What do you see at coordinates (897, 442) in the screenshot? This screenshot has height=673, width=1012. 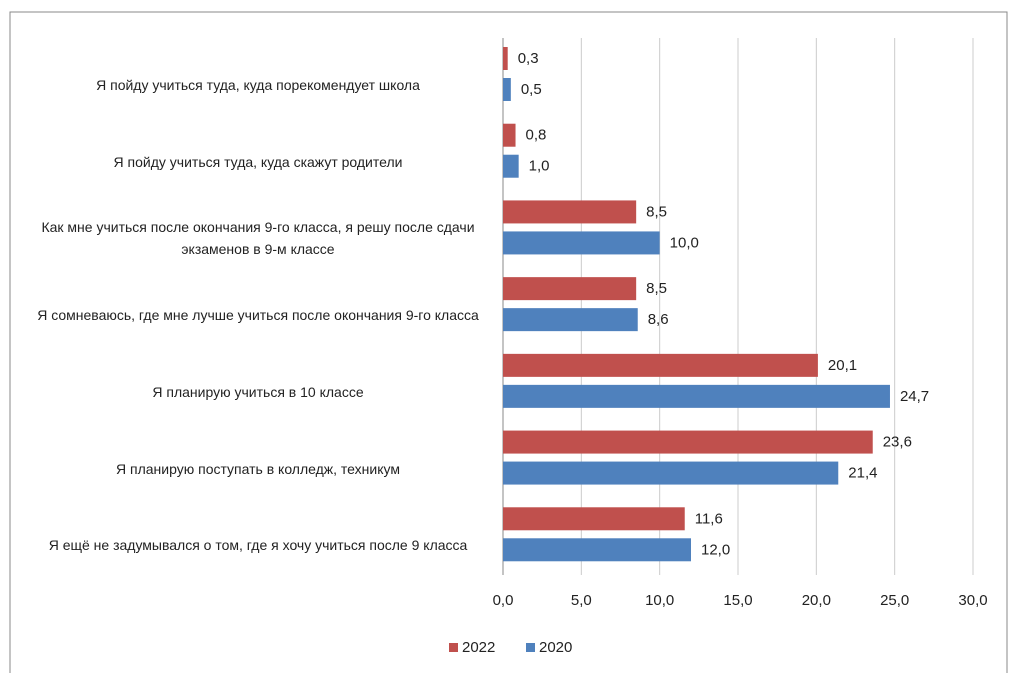 I see `value-label: 23,6` at bounding box center [897, 442].